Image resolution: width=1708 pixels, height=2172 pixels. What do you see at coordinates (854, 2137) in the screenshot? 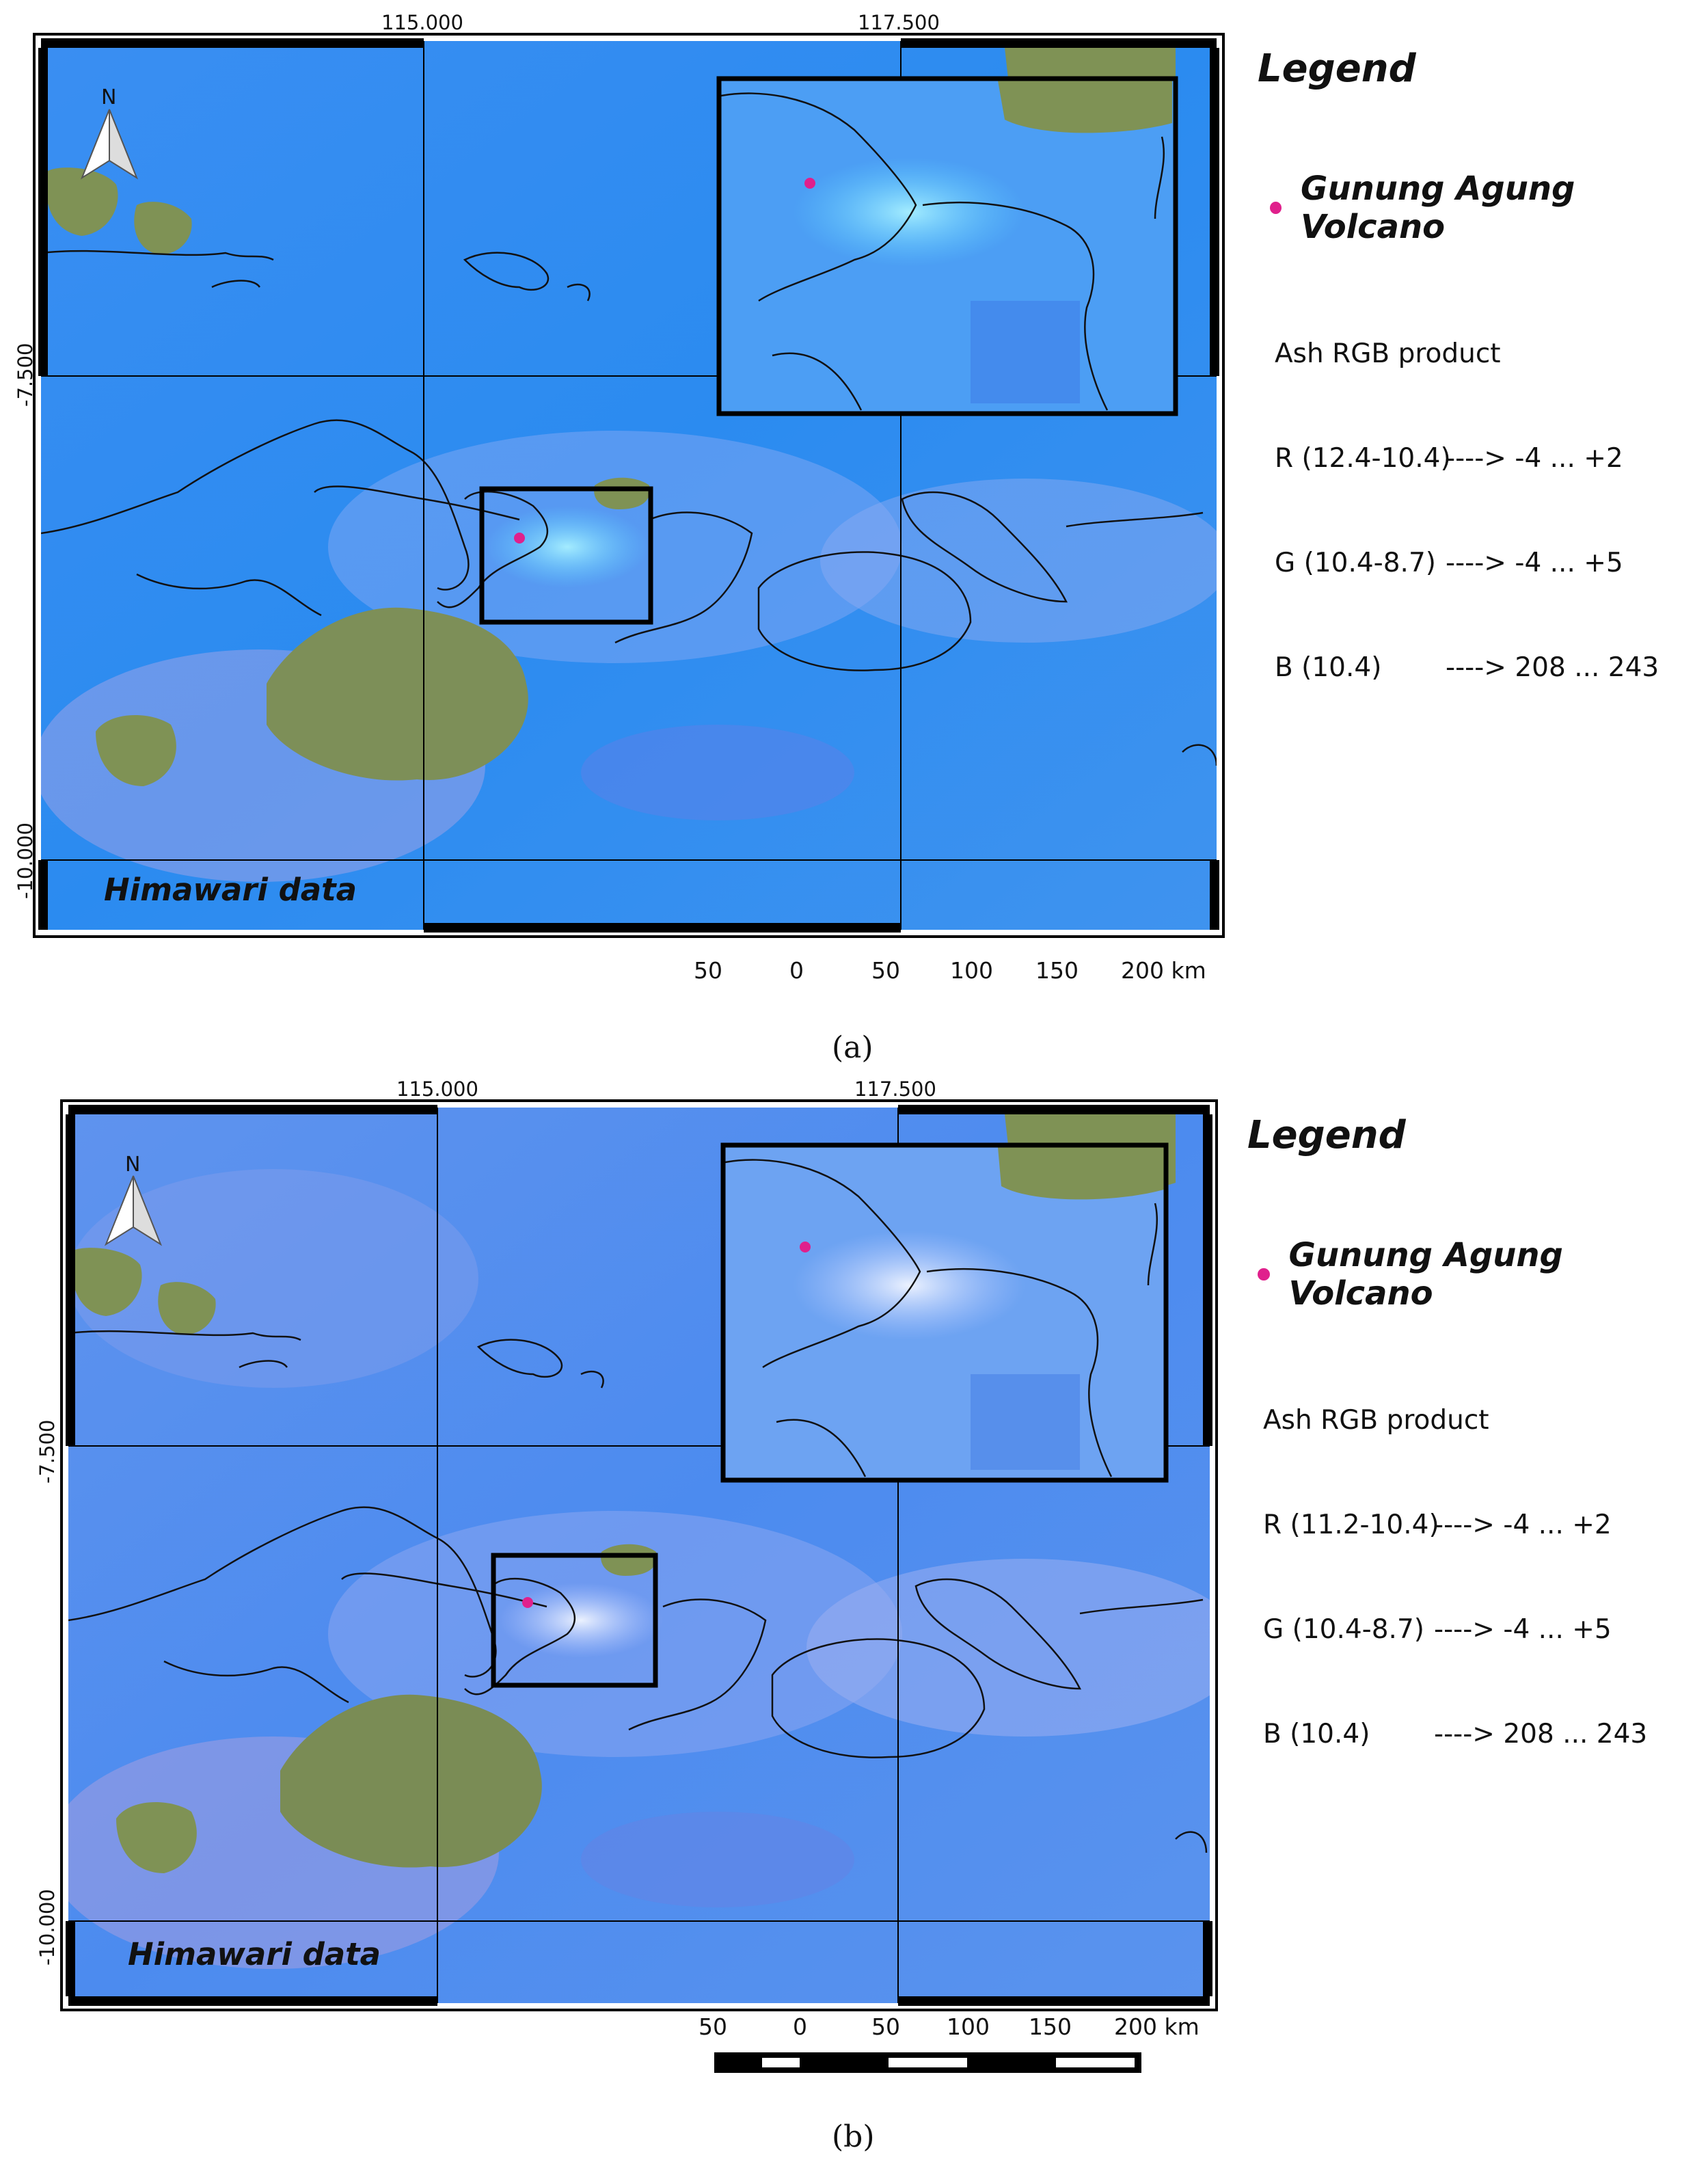
I see `figure-caption: (b)` at bounding box center [854, 2137].